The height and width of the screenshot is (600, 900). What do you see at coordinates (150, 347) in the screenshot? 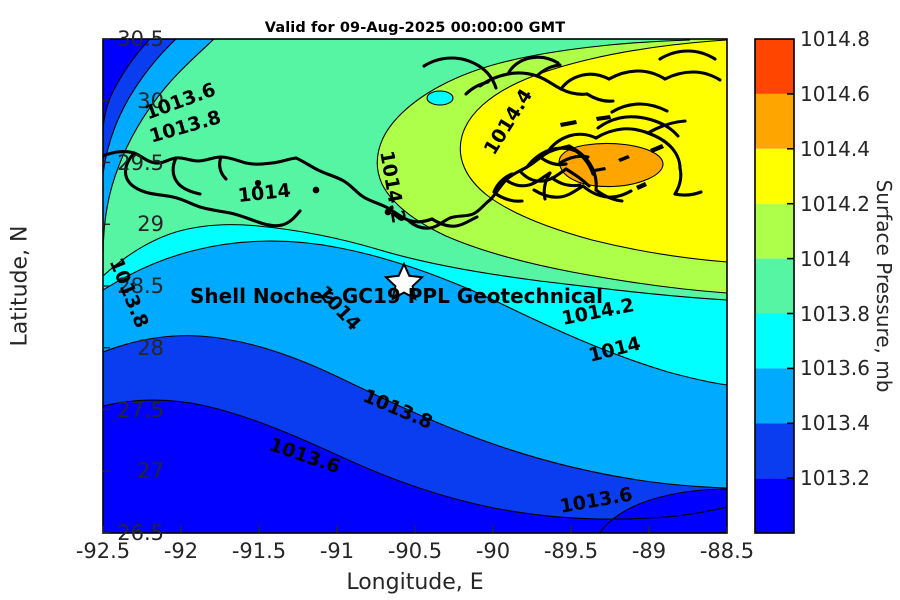
I see `ytick-label-5: 28` at bounding box center [150, 347].